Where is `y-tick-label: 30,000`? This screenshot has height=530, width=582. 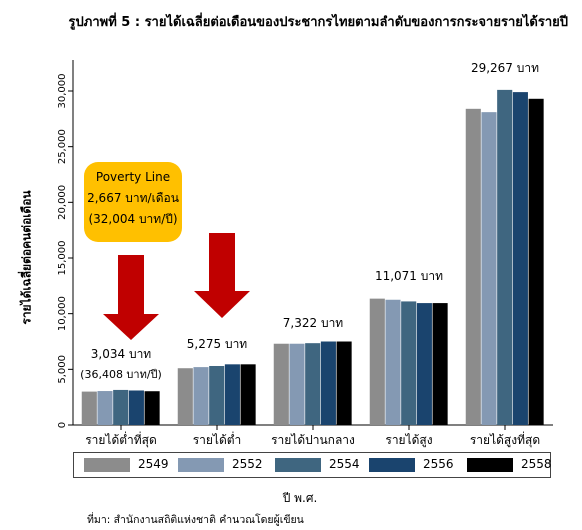
y-tick-label: 30,000 is located at coordinates (62, 91).